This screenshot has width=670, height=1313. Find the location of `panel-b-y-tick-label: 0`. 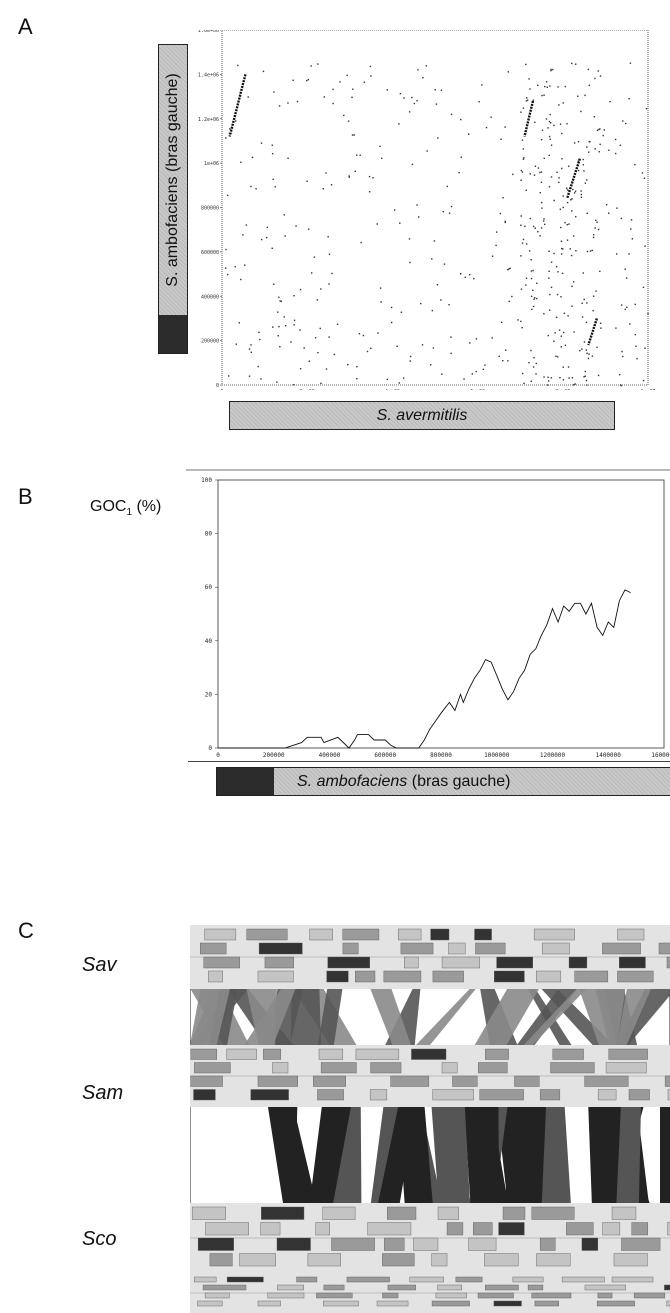

panel-b-y-tick-label: 0 is located at coordinates (210, 748).